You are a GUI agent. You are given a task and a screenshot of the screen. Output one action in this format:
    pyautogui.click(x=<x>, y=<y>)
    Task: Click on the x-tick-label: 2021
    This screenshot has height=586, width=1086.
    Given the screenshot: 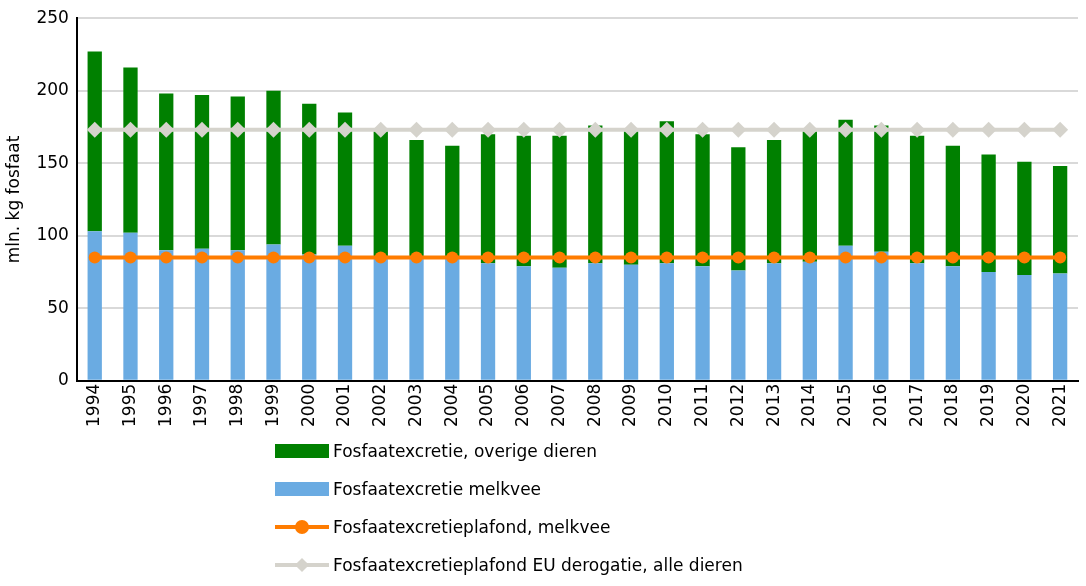 What is the action you would take?
    pyautogui.click(x=1058, y=405)
    